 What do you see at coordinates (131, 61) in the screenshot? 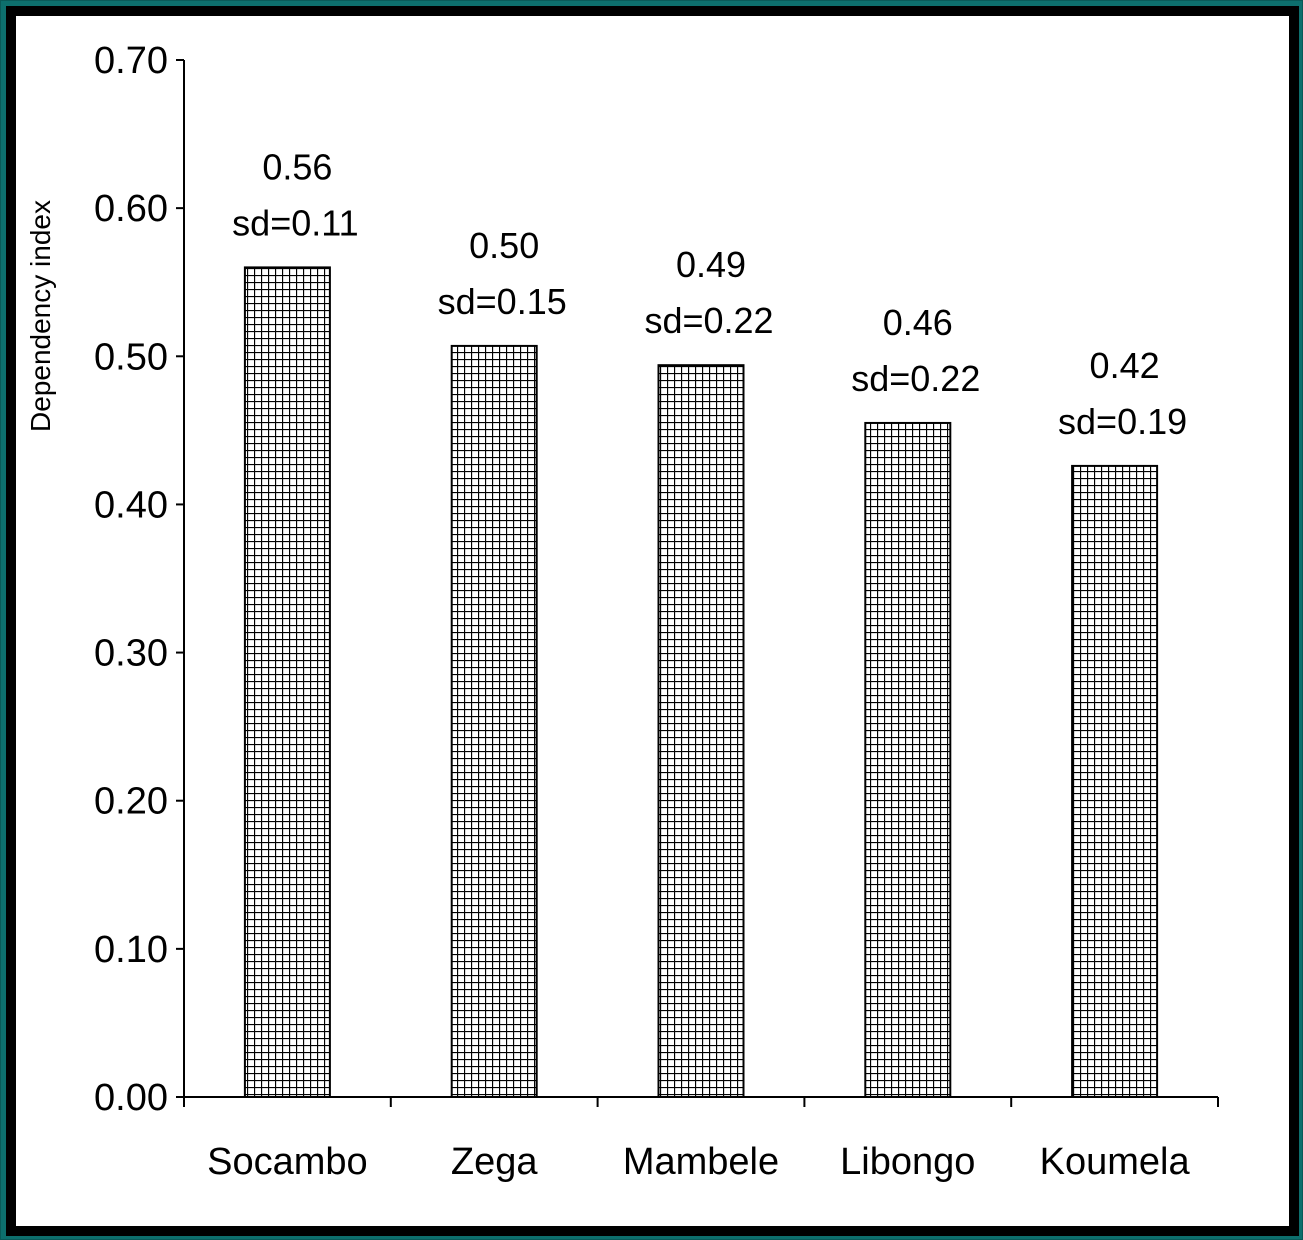
I see `y-tick-label: 0.70` at bounding box center [131, 61].